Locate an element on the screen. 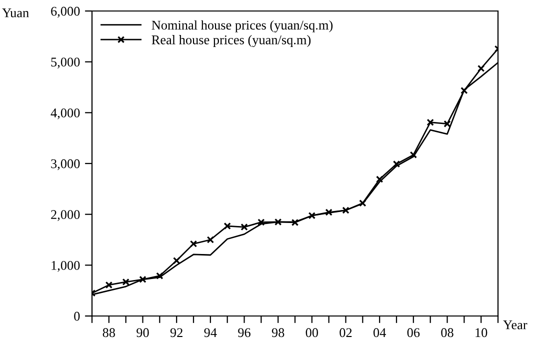  x-tick-label: 06 is located at coordinates (413, 333).